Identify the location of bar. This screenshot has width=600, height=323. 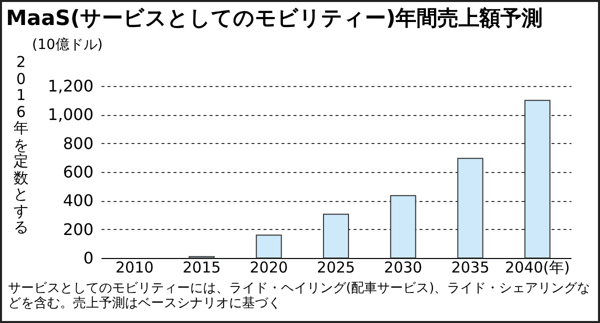
(269, 246).